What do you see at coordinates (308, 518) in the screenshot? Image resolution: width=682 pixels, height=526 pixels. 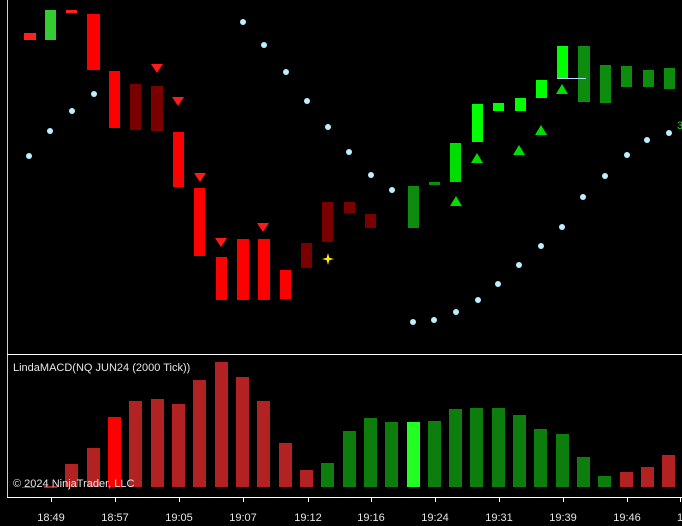 I see `x-tick-label: 19:12` at bounding box center [308, 518].